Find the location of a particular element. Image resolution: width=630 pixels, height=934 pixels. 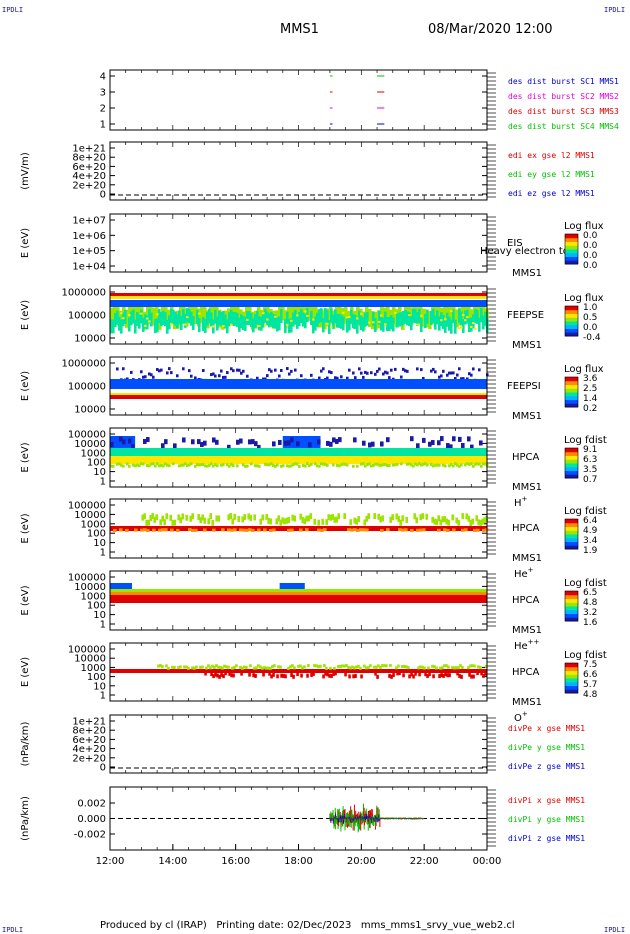

panel-7-instrument-label: HPCA is located at coordinates (526, 528).